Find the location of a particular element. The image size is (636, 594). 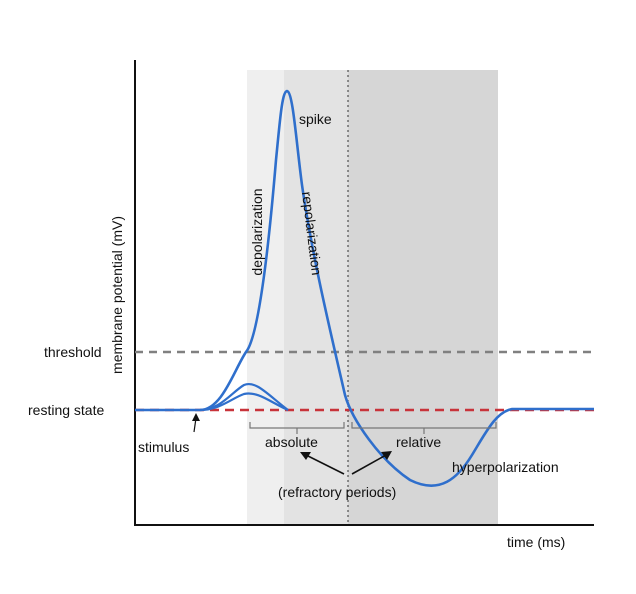

absolute-pointer-head is located at coordinates (305, 456).